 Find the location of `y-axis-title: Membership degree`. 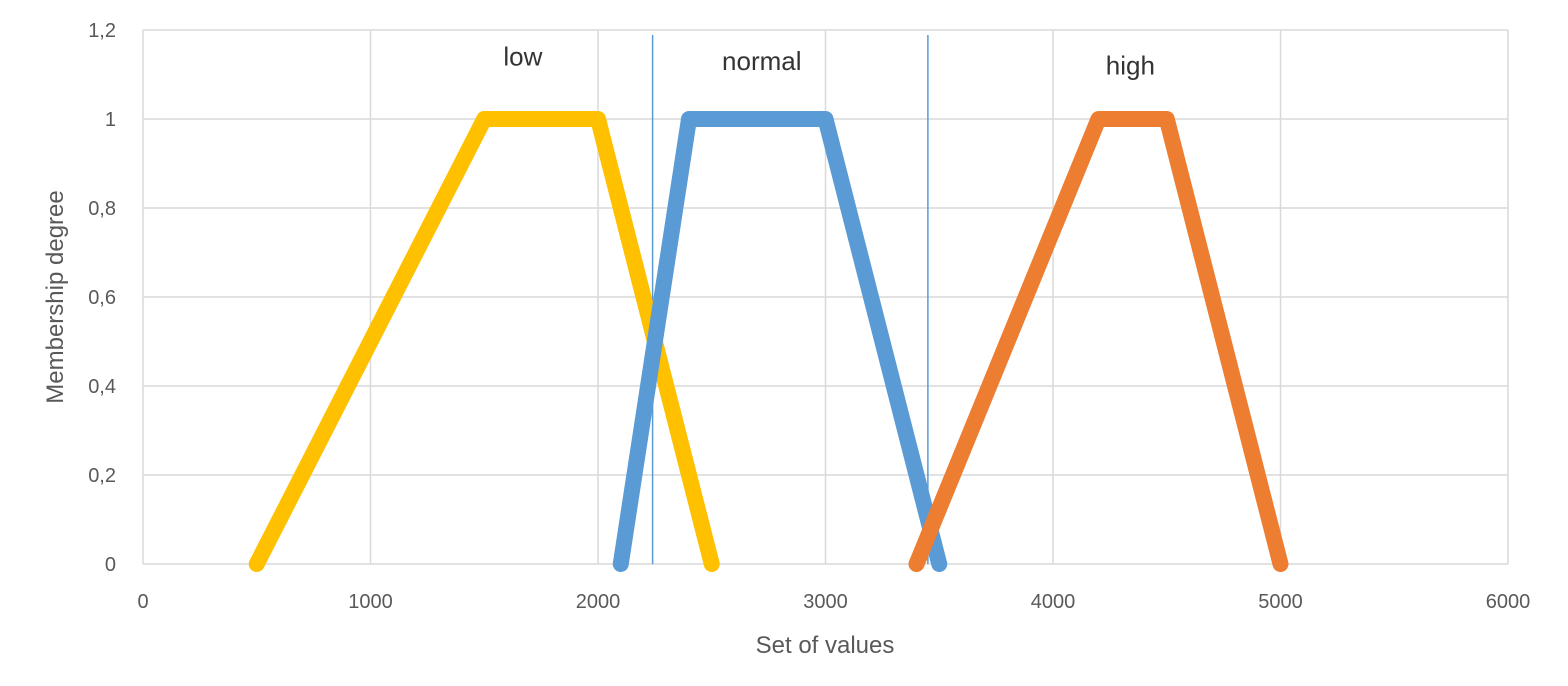

y-axis-title: Membership degree is located at coordinates (55, 296).